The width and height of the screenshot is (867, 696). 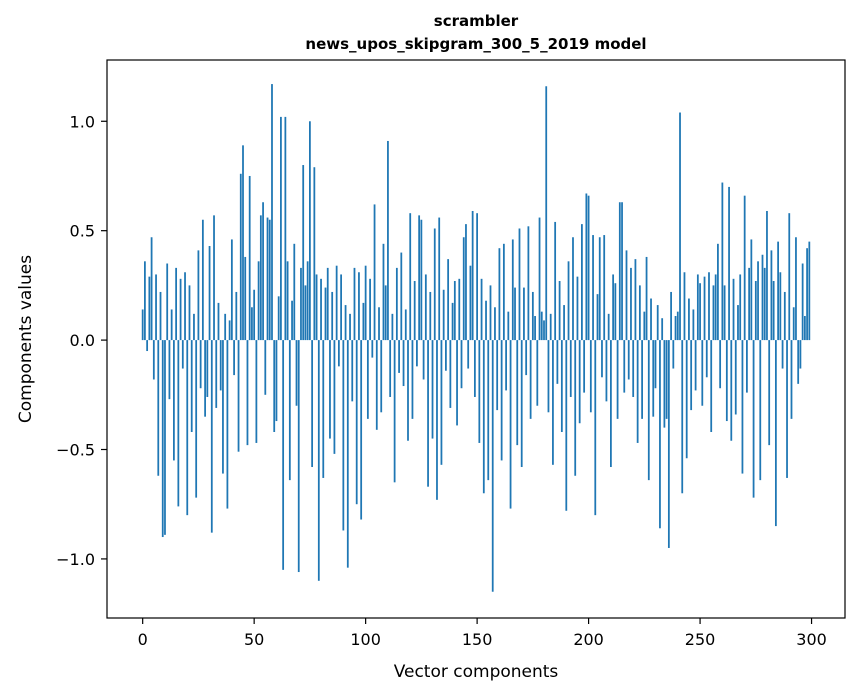 I want to click on x-tick-label: 0, so click(x=143, y=639).